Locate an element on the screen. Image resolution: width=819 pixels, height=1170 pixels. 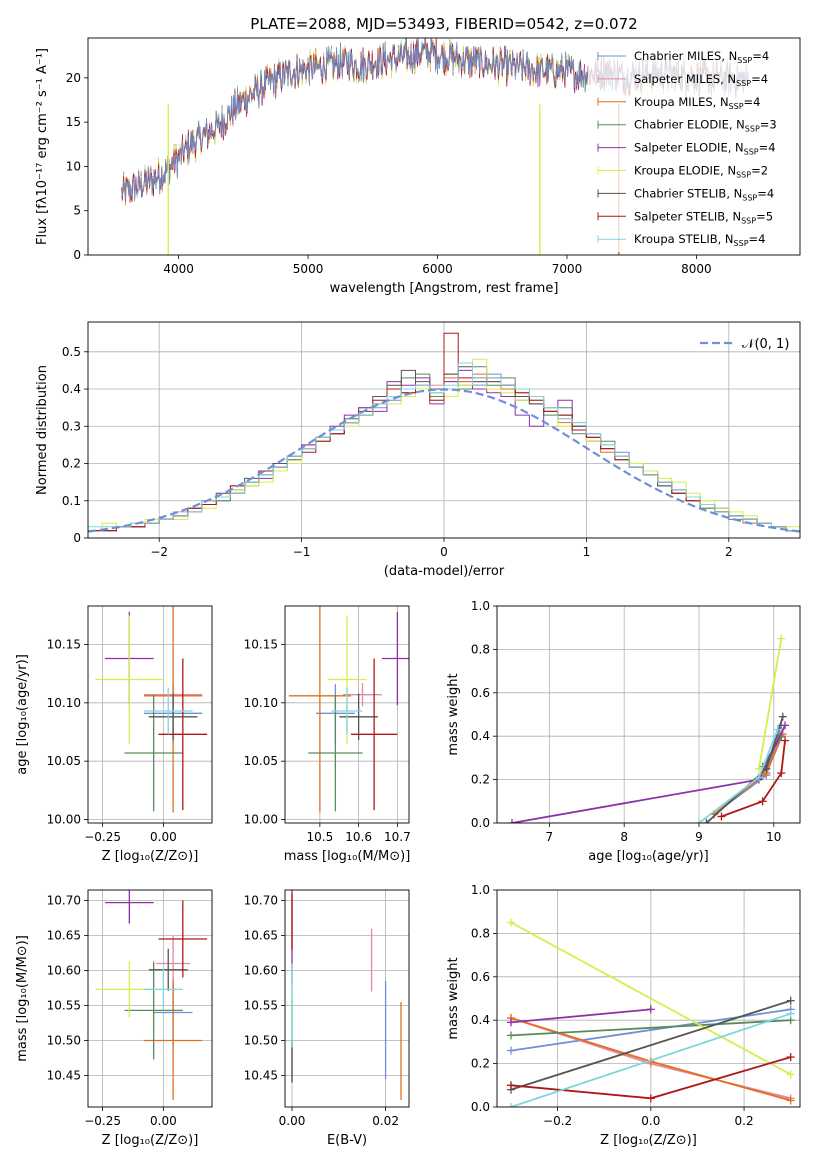
residuals-legend: 𝒩(0, 1) is located at coordinates (744, 344).